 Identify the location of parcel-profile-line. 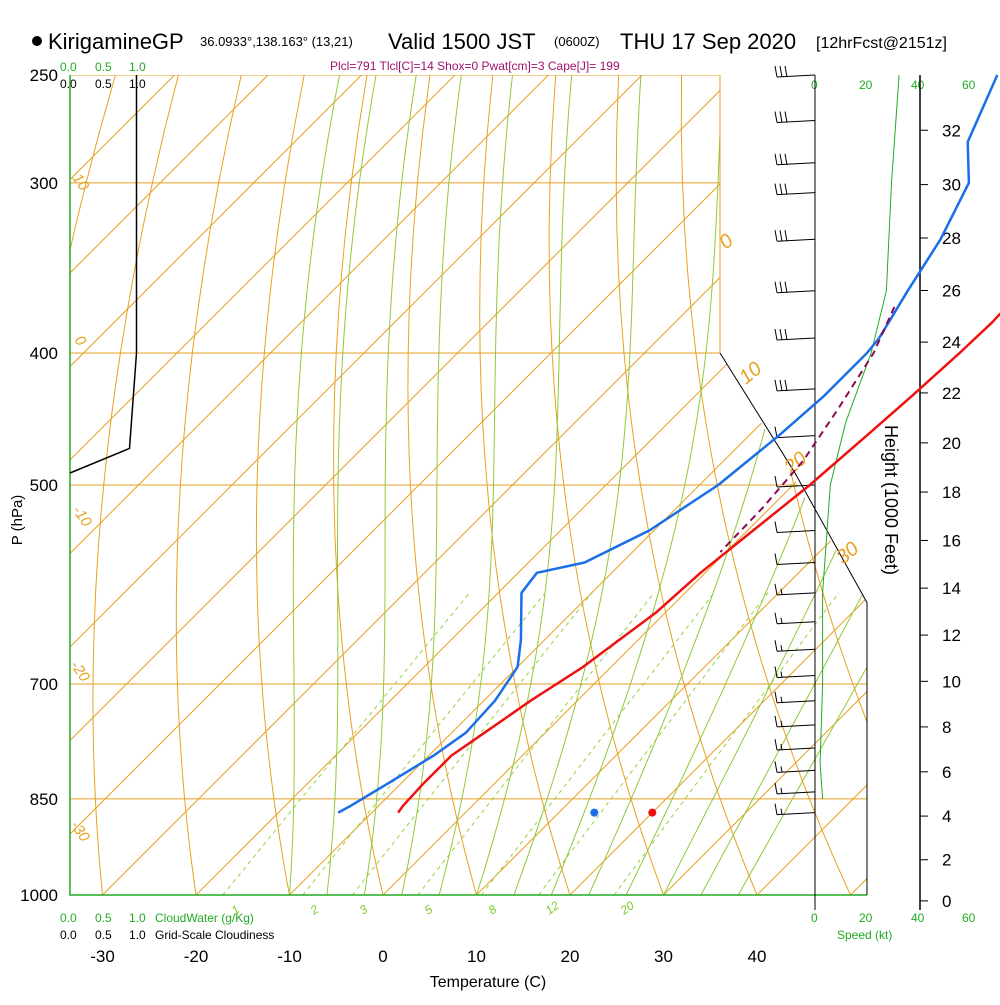
(807, 429).